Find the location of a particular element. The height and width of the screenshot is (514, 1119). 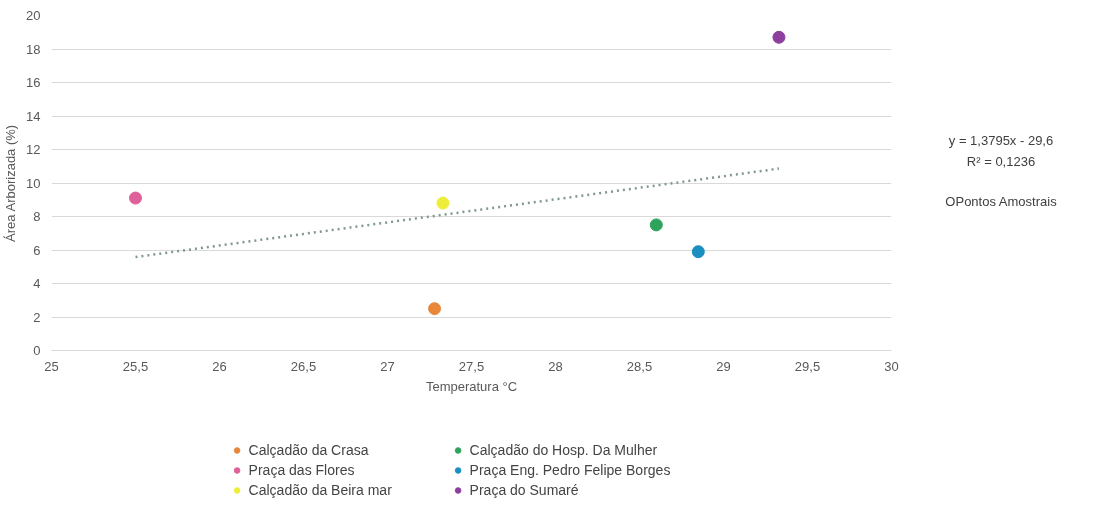

y-tick-label: 6 is located at coordinates (37, 250).